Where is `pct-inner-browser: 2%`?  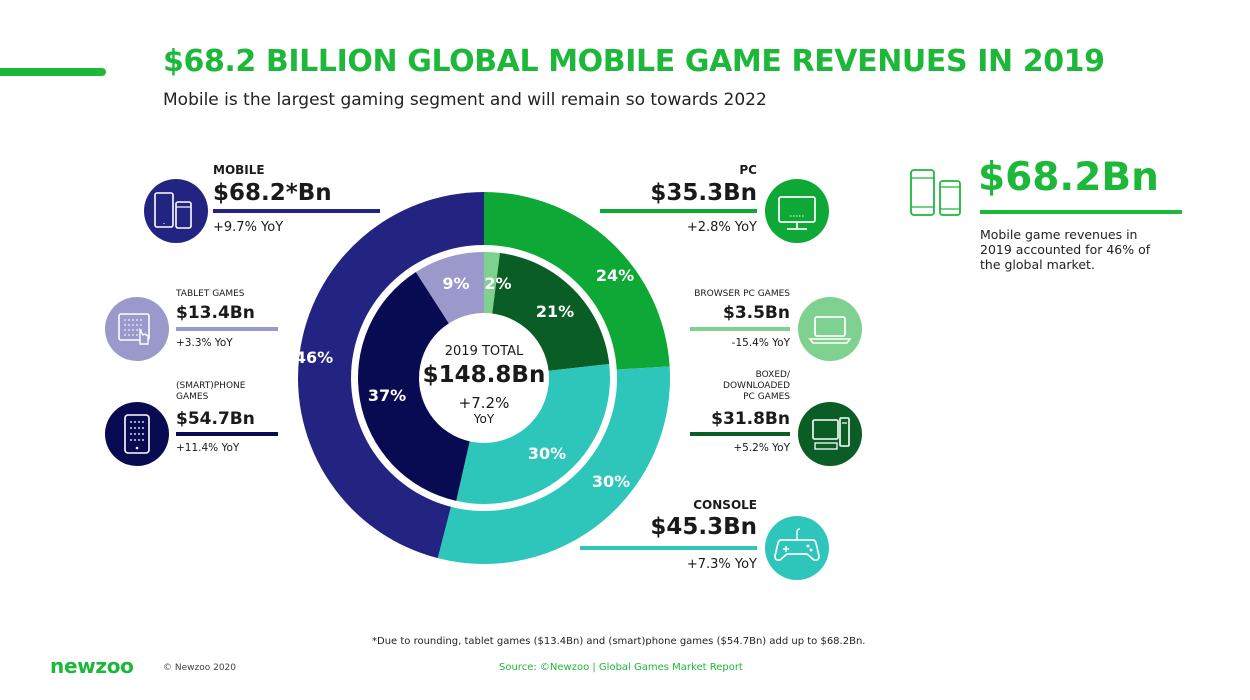
pct-inner-browser: 2% is located at coordinates (498, 283).